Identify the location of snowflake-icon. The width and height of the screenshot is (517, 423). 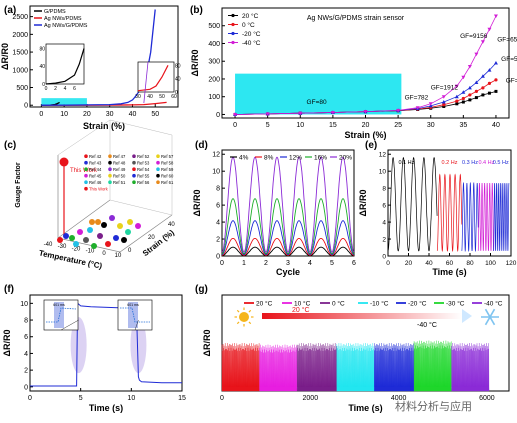
(490, 317).